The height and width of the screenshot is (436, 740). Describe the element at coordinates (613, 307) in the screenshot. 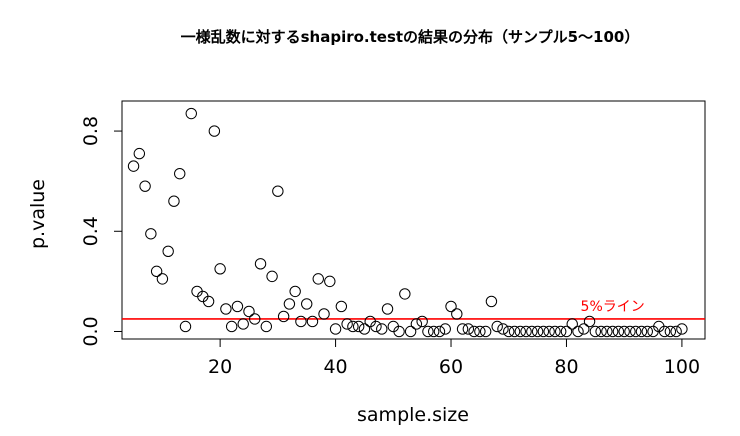

I see `reference-line-label: 5%ライン` at that location.